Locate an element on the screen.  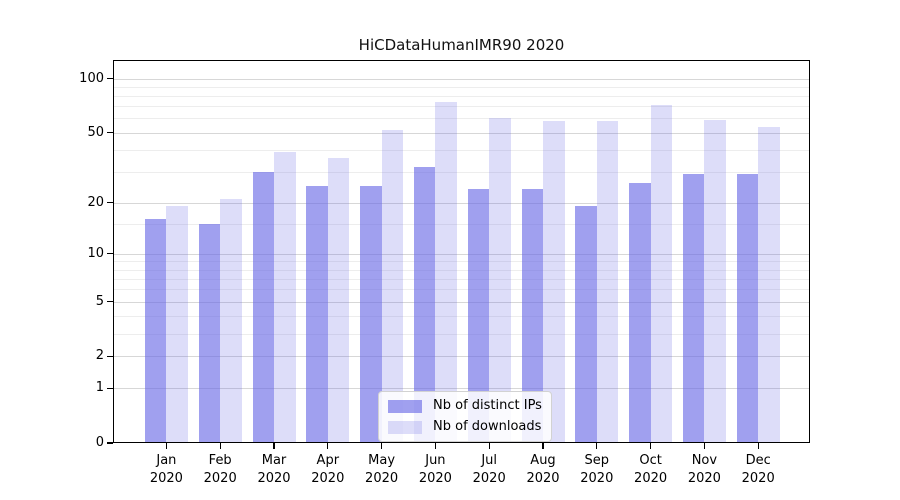
bar-ips-jul is located at coordinates (478, 315).